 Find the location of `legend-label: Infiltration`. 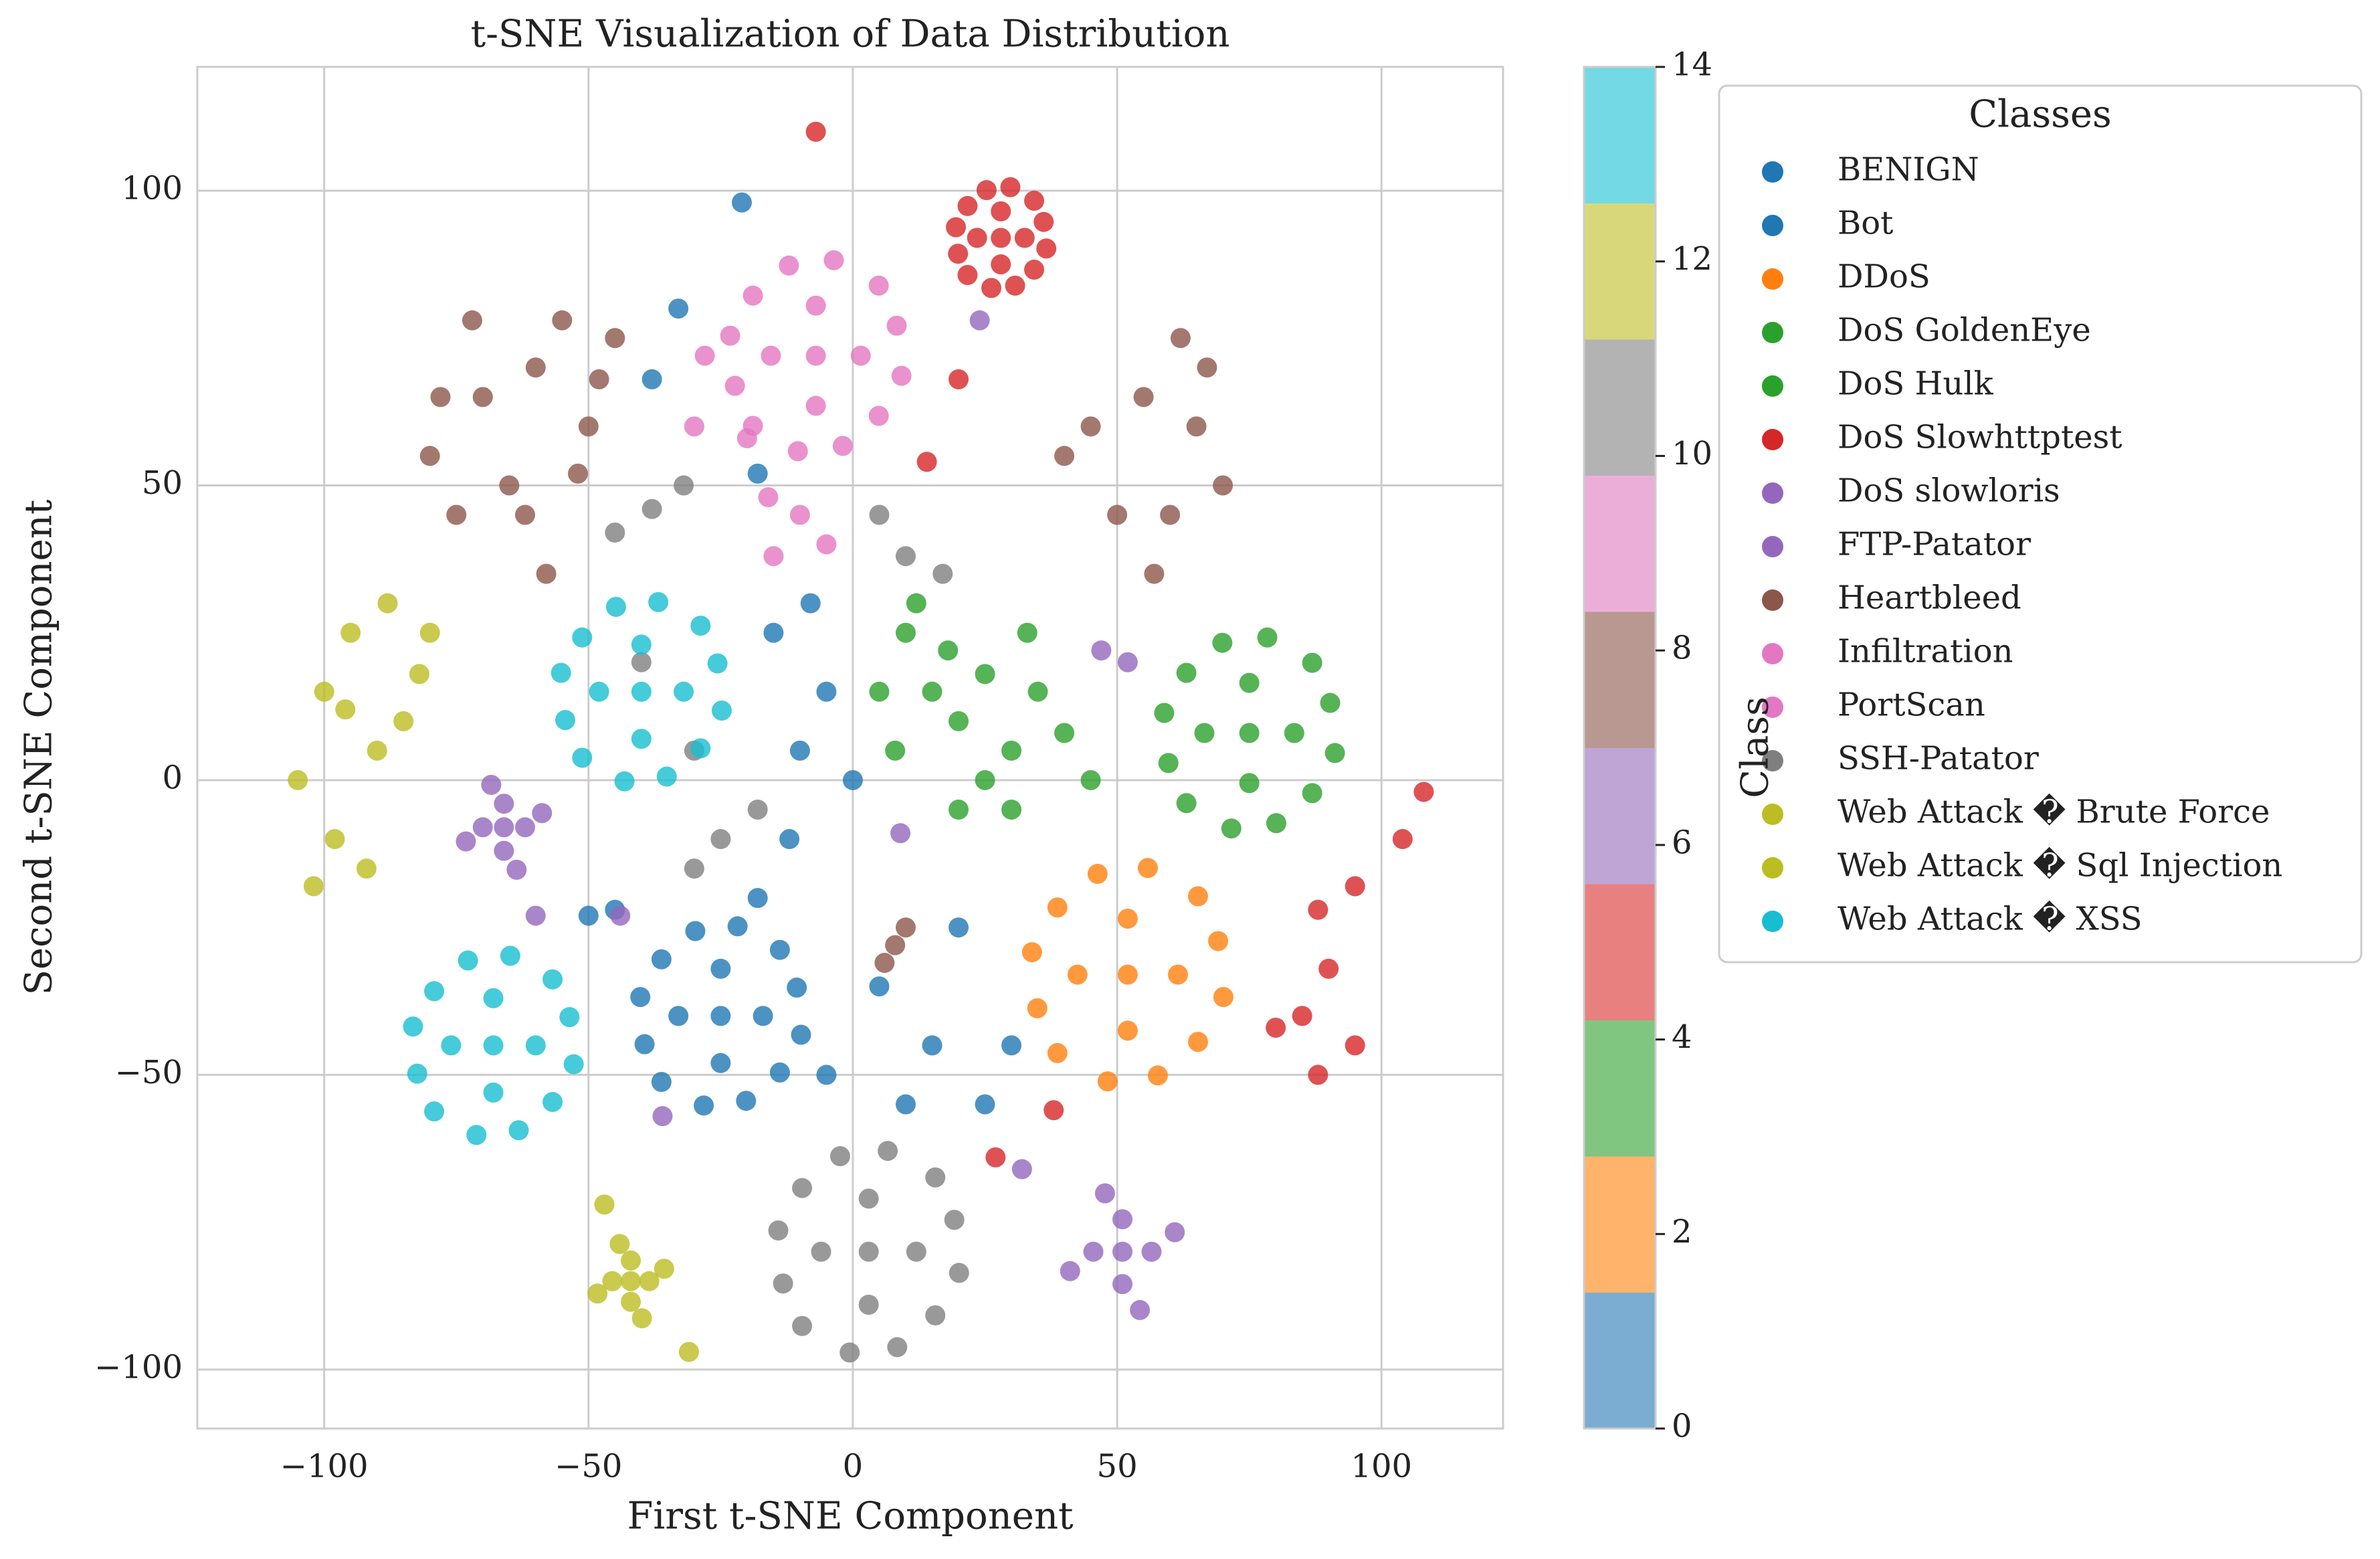

legend-label: Infiltration is located at coordinates (1925, 651).